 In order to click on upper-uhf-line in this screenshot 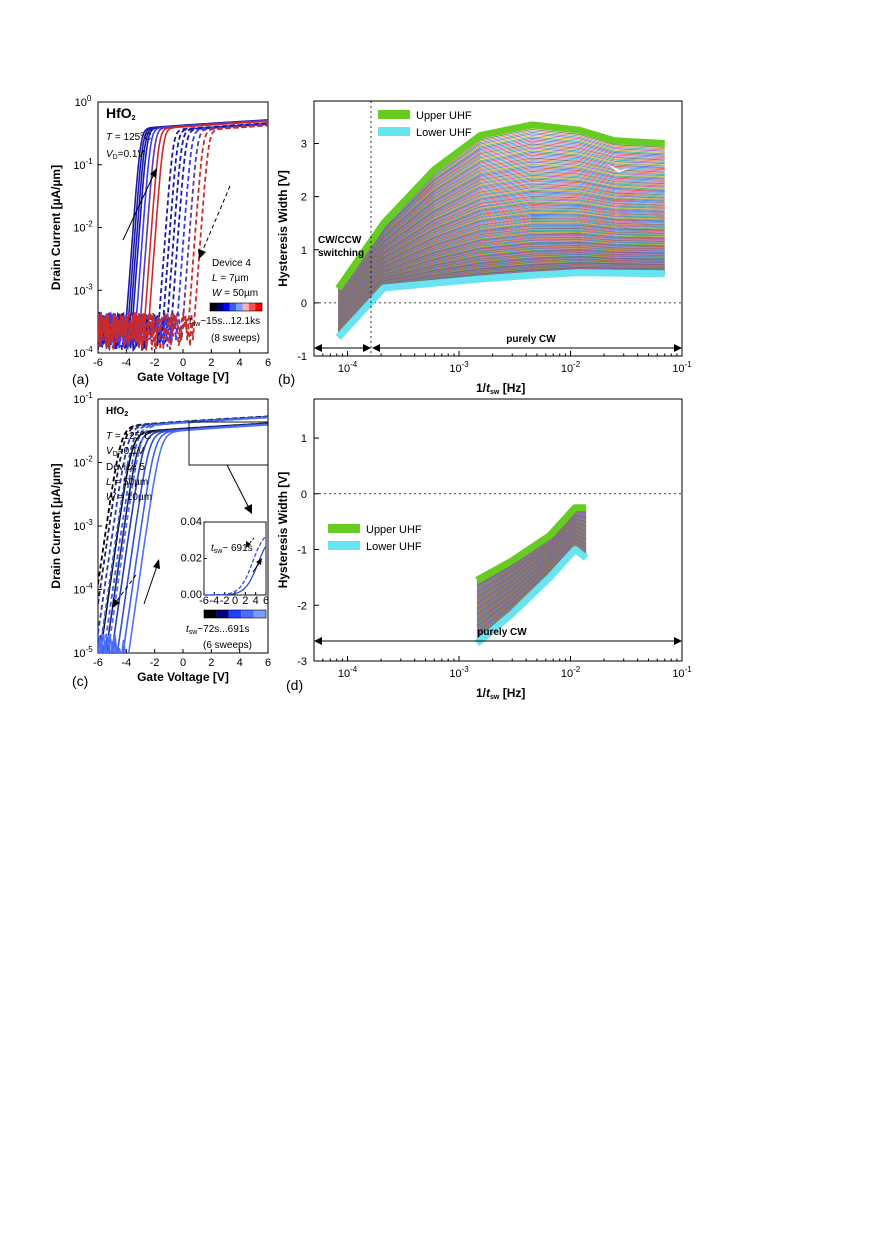, I will do `click(500, 206)`.